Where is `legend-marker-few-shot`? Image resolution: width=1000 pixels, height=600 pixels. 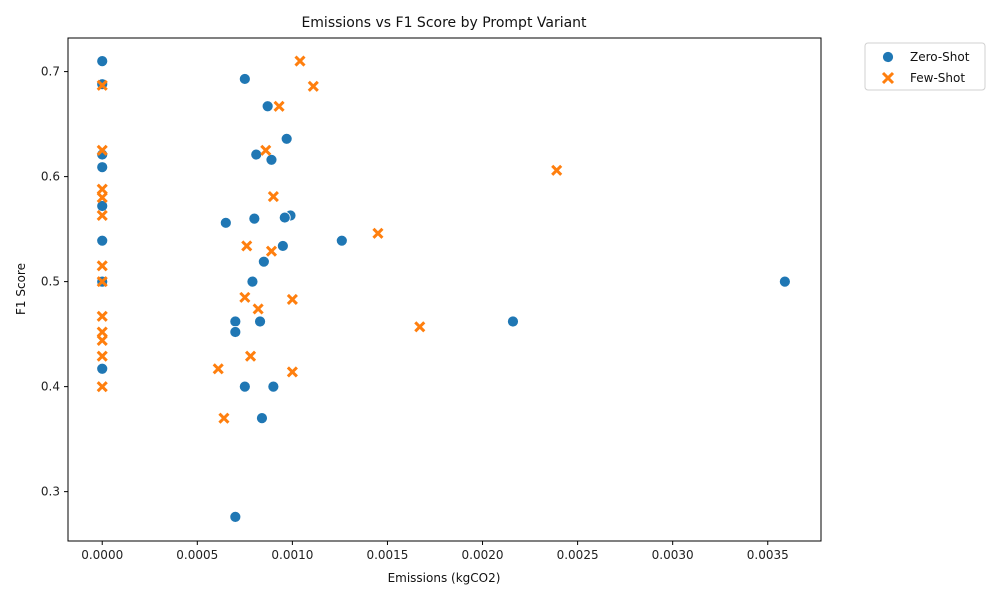
legend-marker-few-shot is located at coordinates (888, 78).